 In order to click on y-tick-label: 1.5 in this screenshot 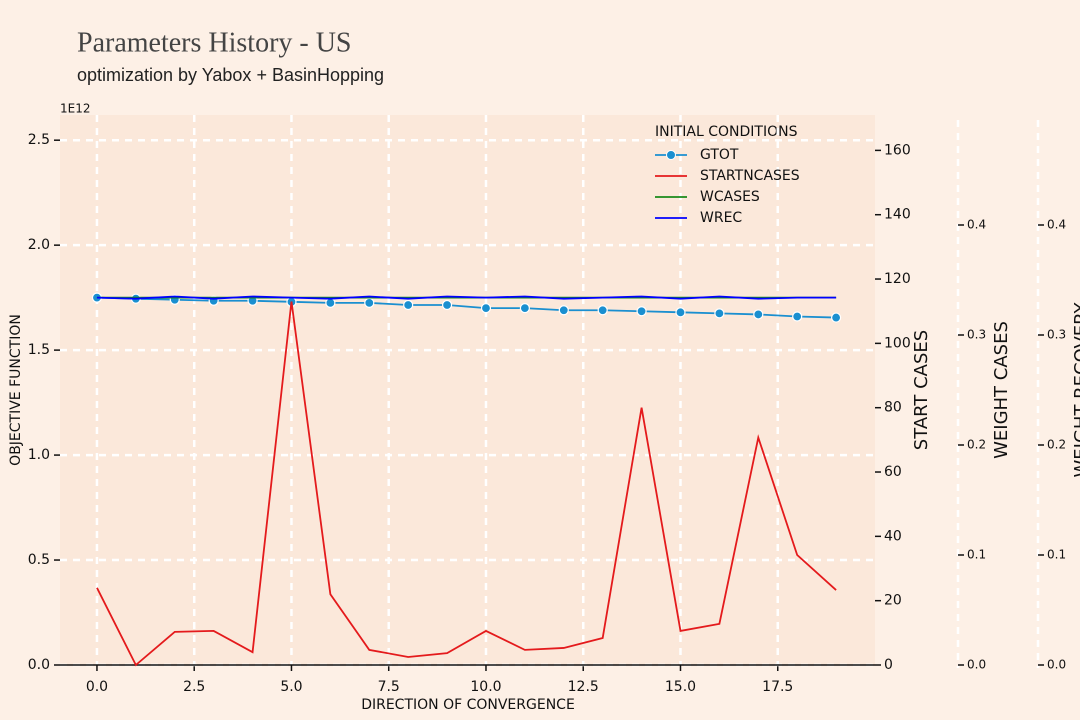, I will do `click(39, 350)`.